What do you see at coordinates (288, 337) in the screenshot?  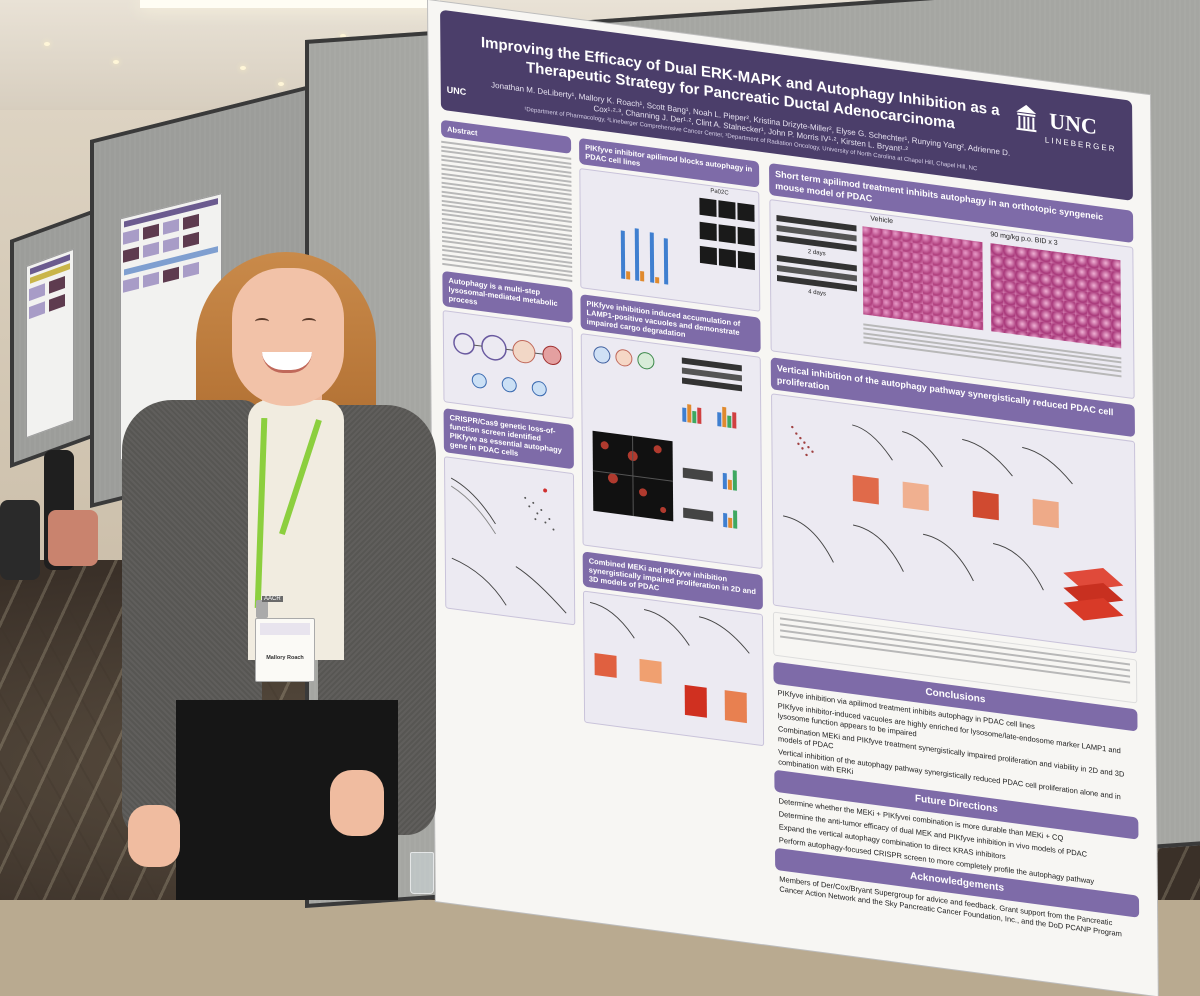 I see `face` at bounding box center [288, 337].